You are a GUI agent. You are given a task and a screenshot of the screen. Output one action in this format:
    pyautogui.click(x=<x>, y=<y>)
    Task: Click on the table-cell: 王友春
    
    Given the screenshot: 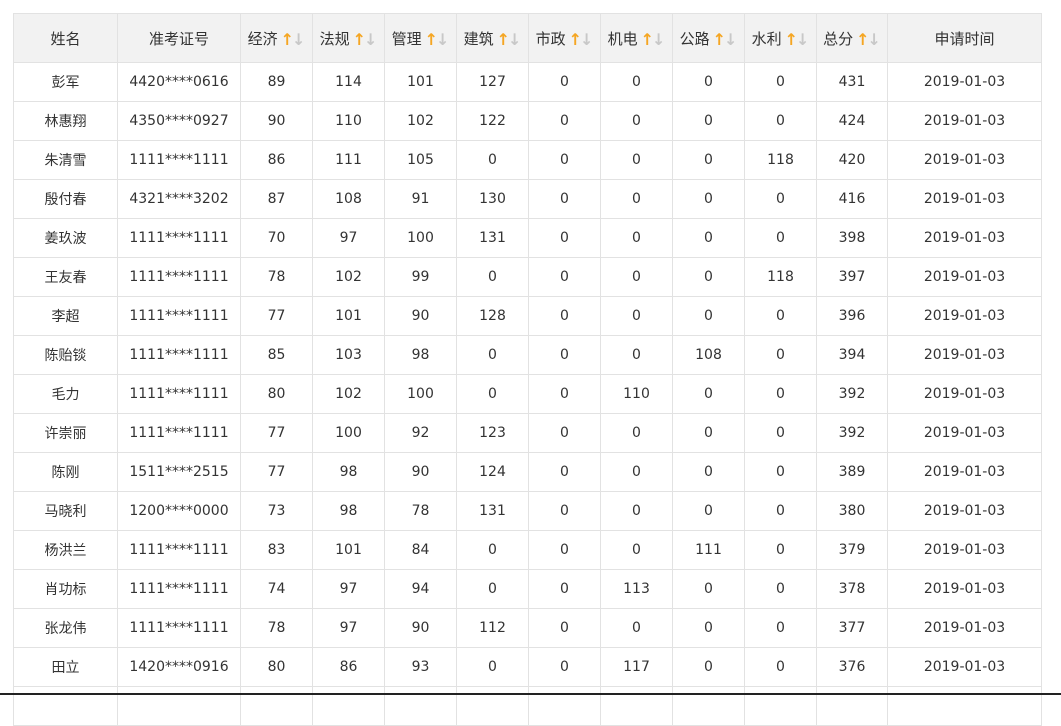 What is the action you would take?
    pyautogui.click(x=65, y=277)
    